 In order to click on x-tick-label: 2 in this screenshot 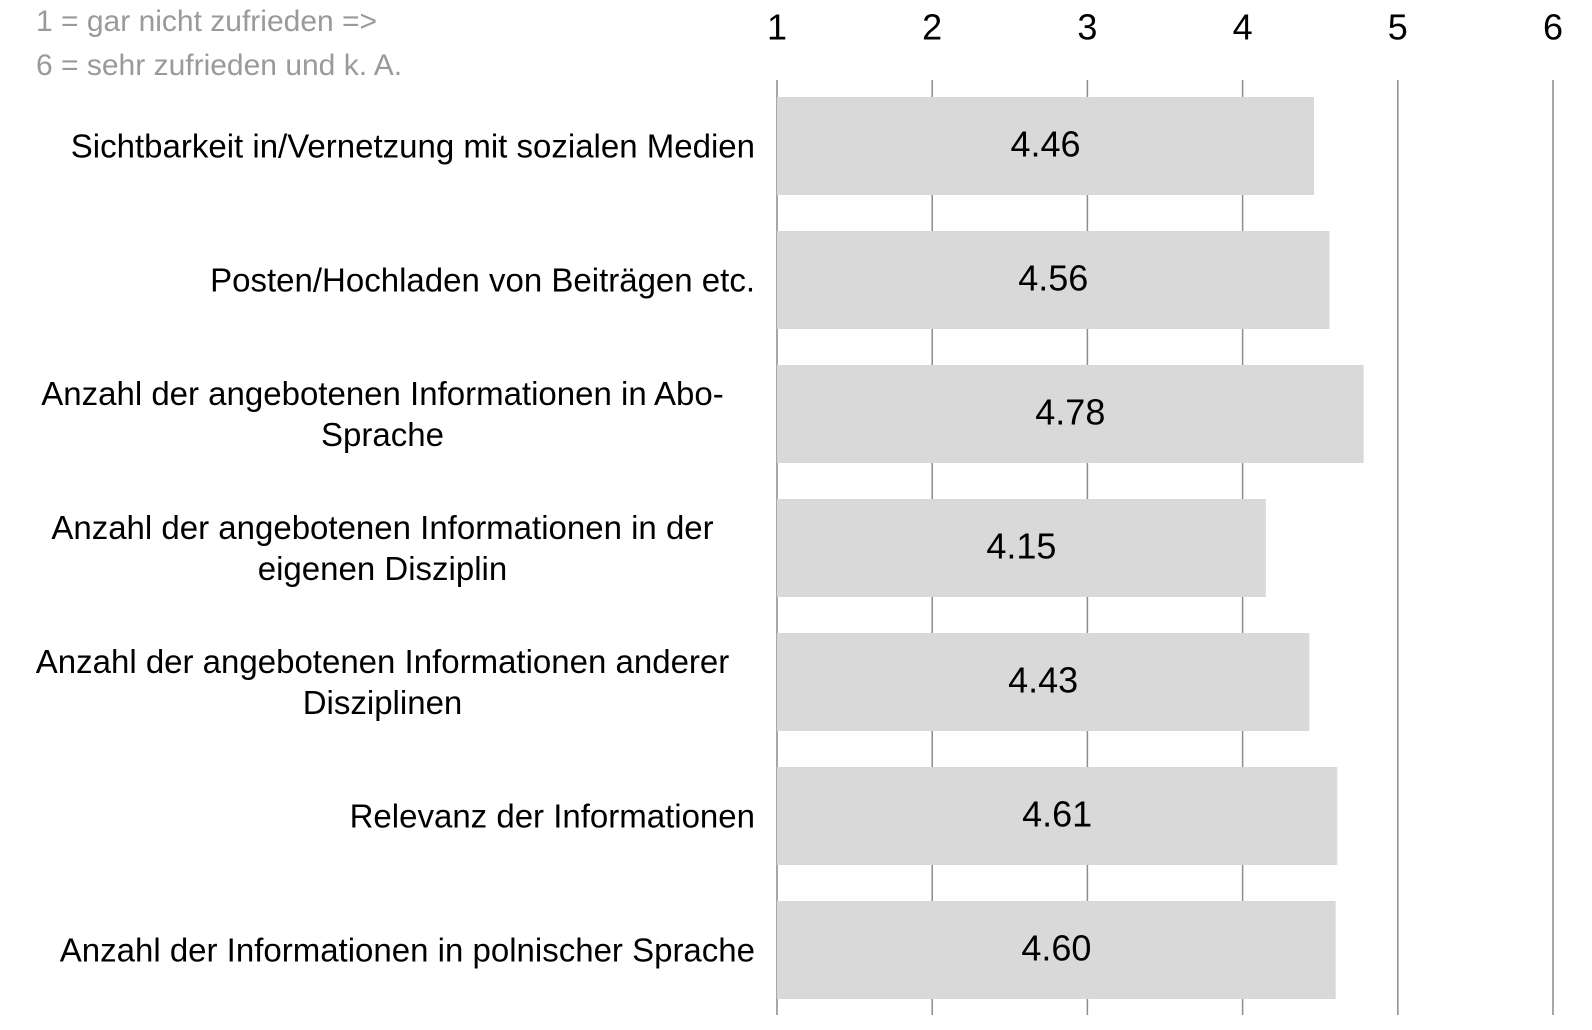, I will do `click(932, 27)`.